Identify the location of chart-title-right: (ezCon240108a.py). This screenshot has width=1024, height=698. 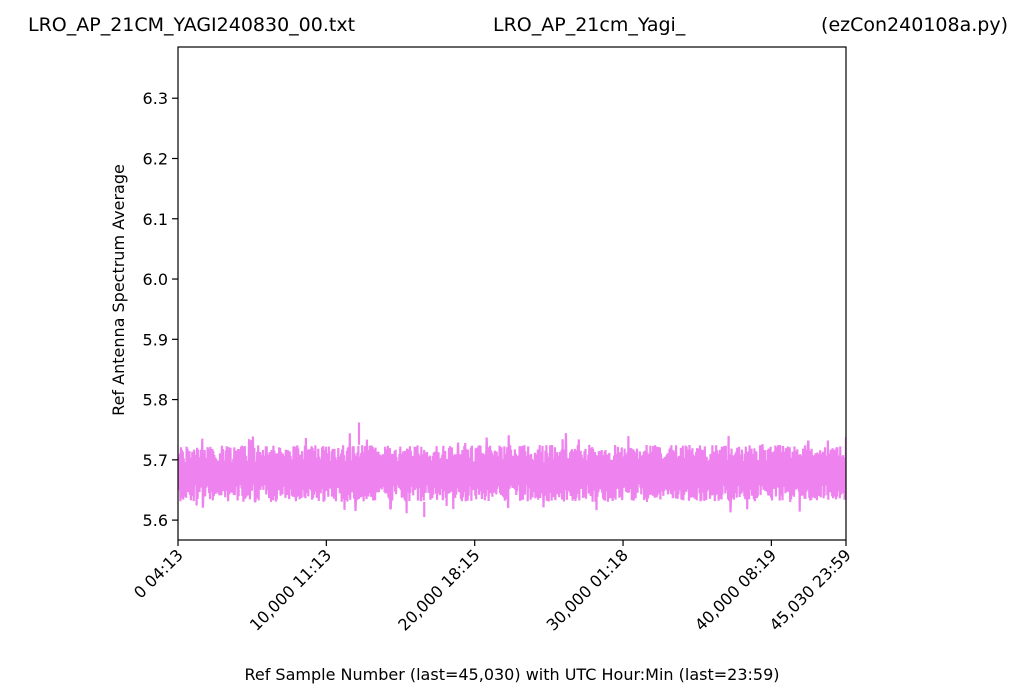
(914, 25).